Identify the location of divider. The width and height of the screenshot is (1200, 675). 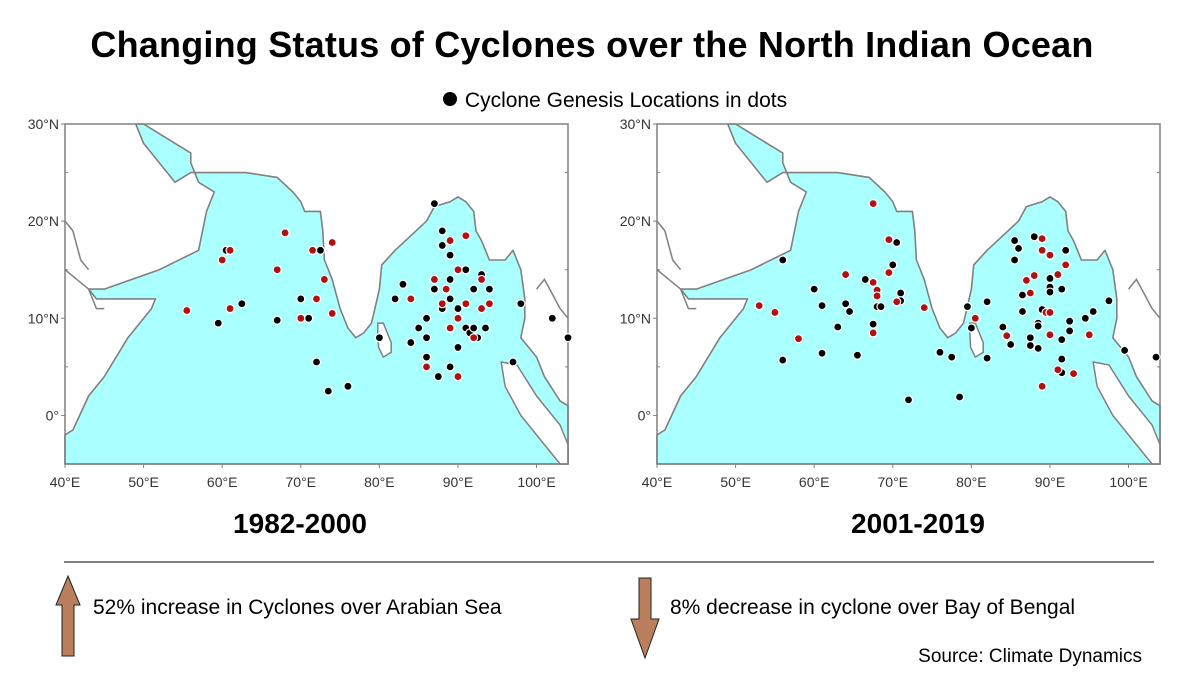
(609, 562).